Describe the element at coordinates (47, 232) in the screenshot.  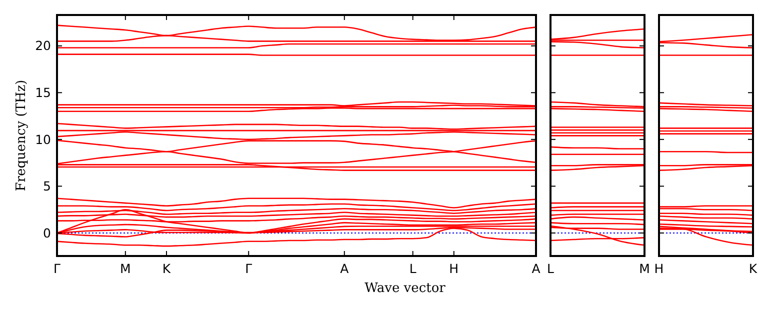
I see `y-tick-label: 0` at that location.